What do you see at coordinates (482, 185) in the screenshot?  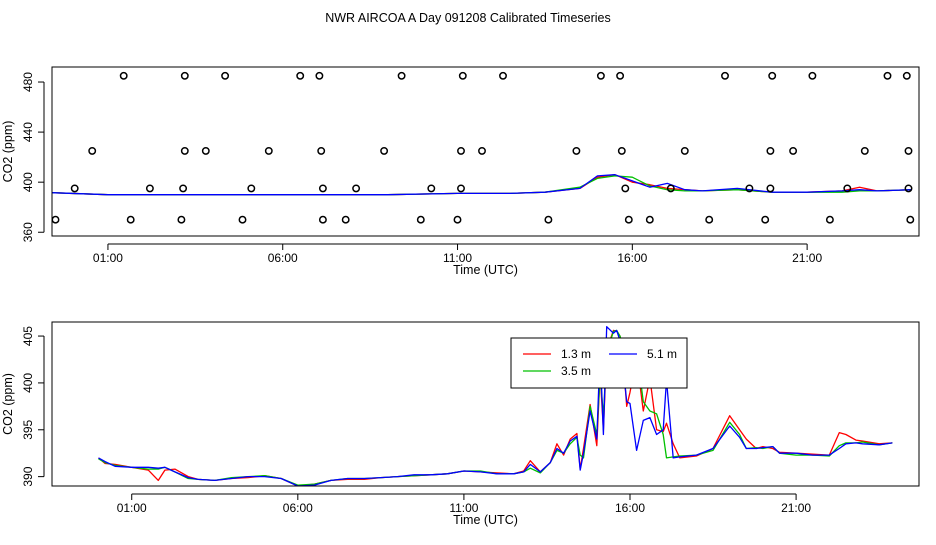 I see `series-line-blue` at bounding box center [482, 185].